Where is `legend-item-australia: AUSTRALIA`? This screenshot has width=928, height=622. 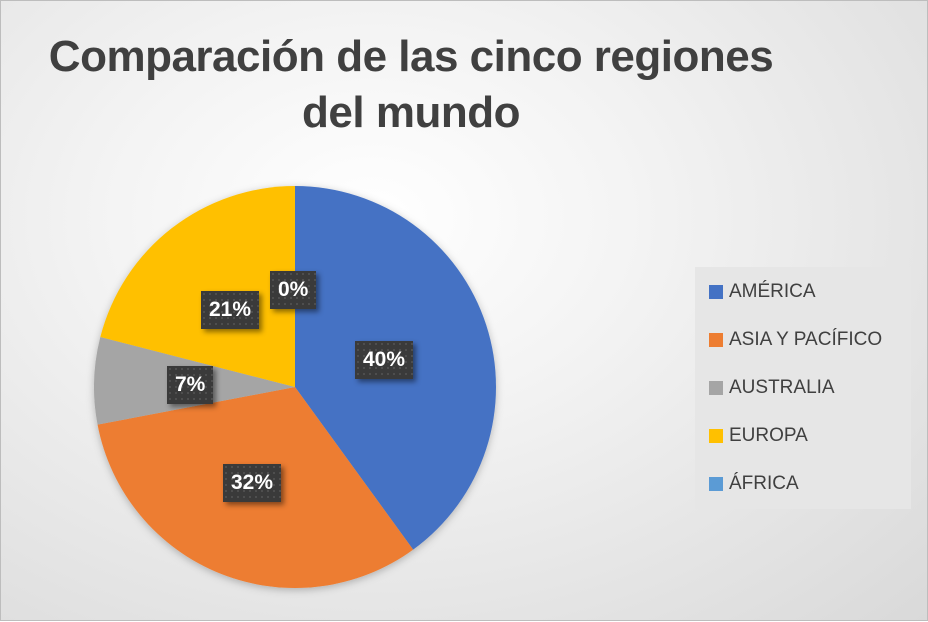 legend-item-australia: AUSTRALIA is located at coordinates (772, 388).